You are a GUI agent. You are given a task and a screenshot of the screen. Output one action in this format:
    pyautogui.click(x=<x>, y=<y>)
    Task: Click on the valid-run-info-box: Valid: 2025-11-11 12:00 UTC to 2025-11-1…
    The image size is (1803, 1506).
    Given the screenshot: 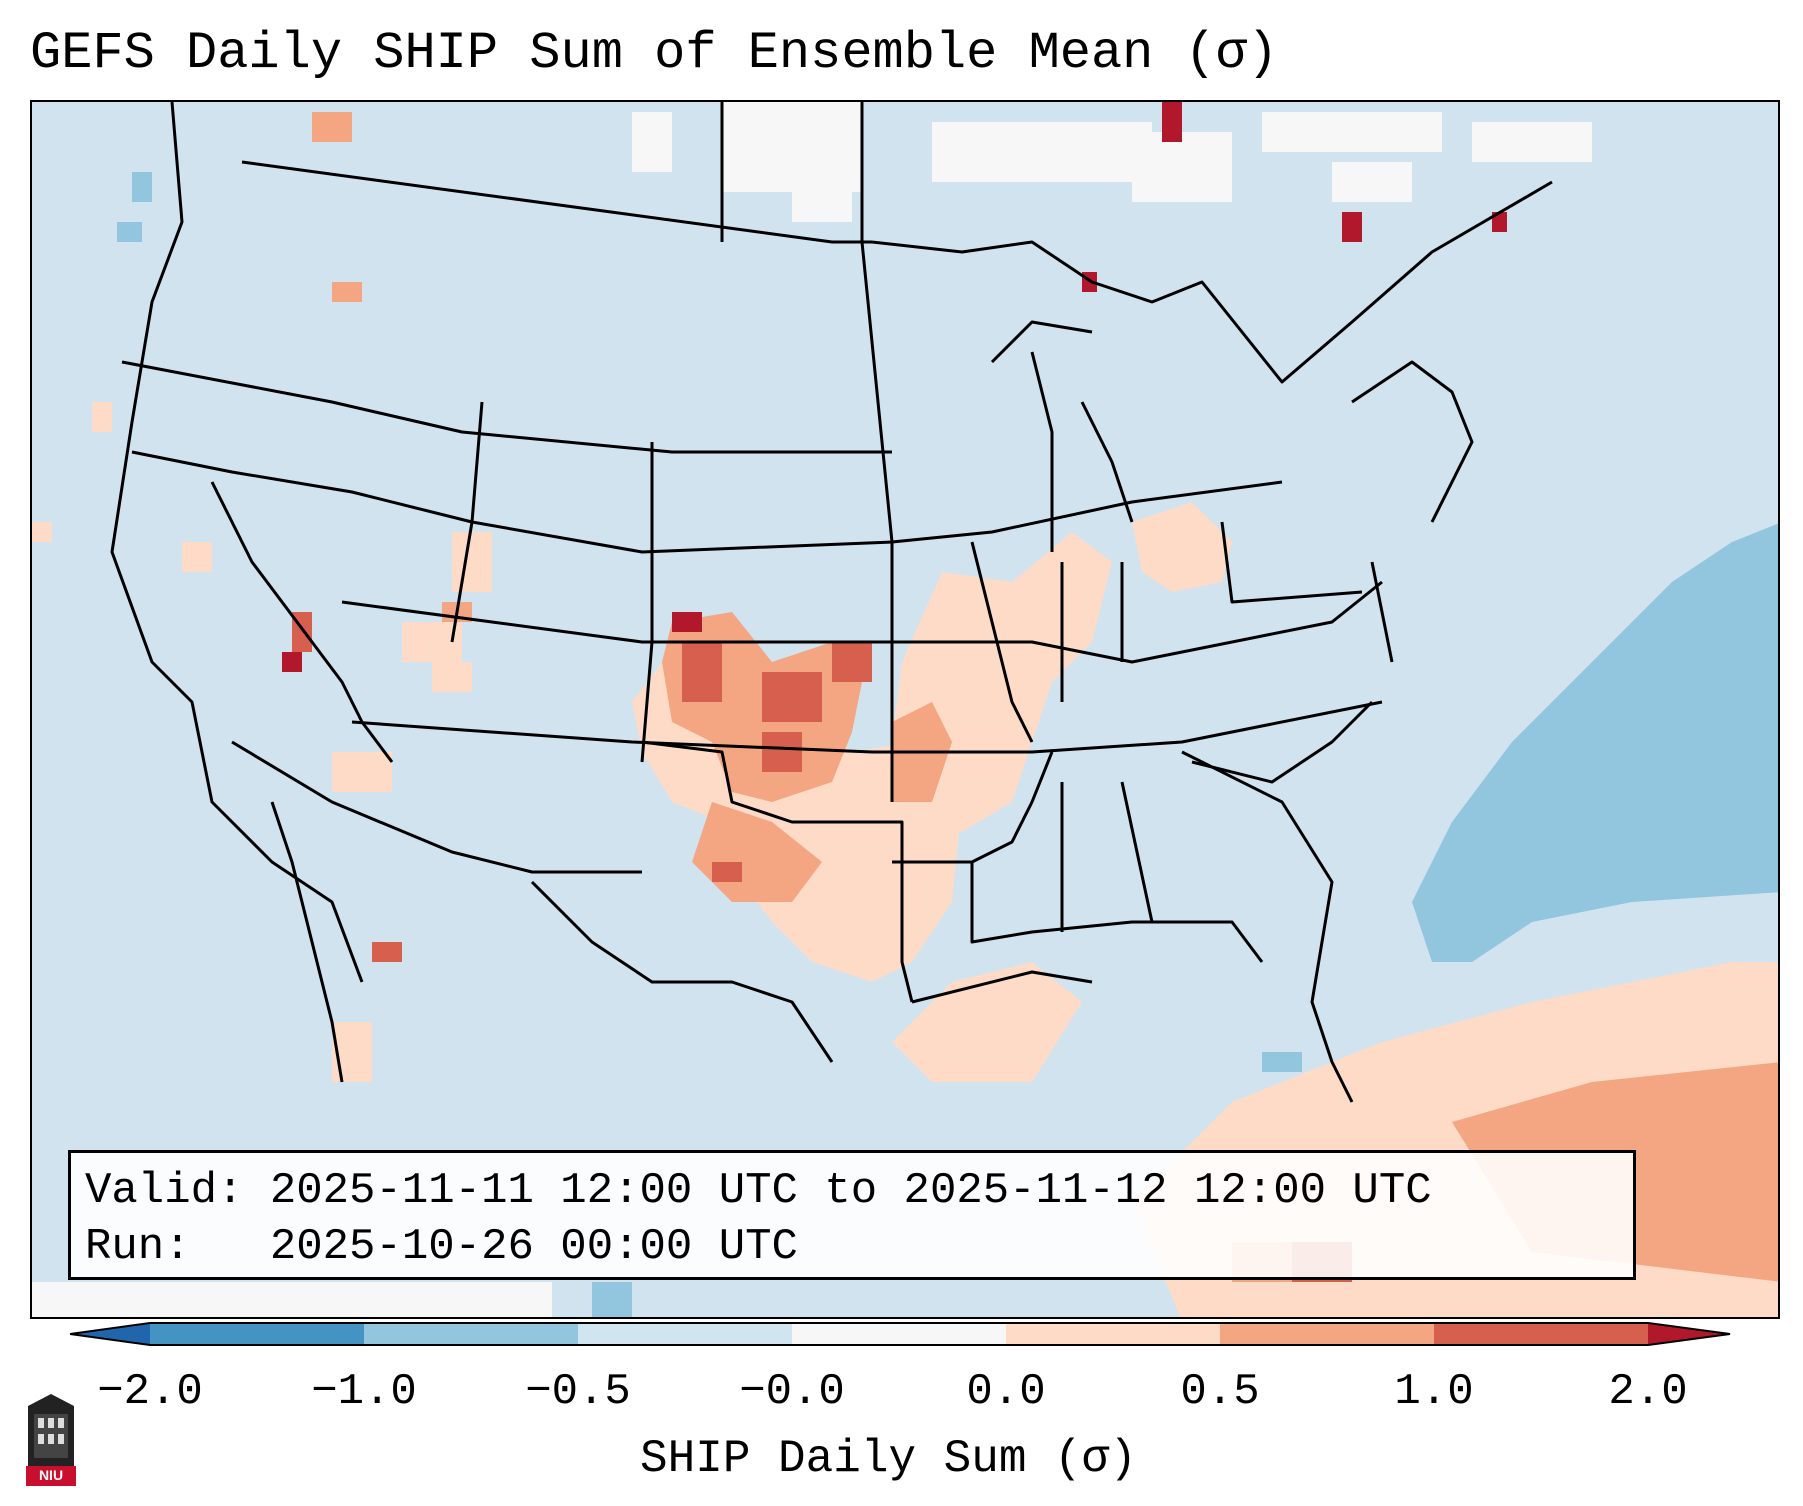 What is the action you would take?
    pyautogui.click(x=852, y=1215)
    